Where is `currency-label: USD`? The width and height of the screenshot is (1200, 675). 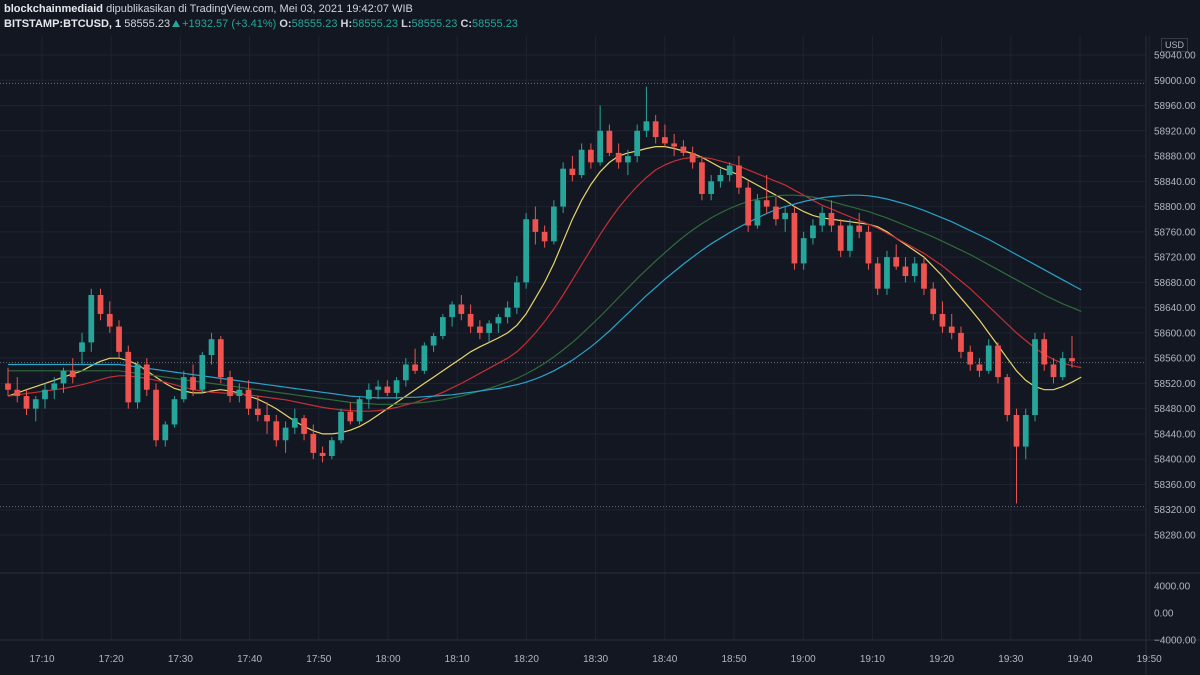 currency-label: USD is located at coordinates (1174, 45).